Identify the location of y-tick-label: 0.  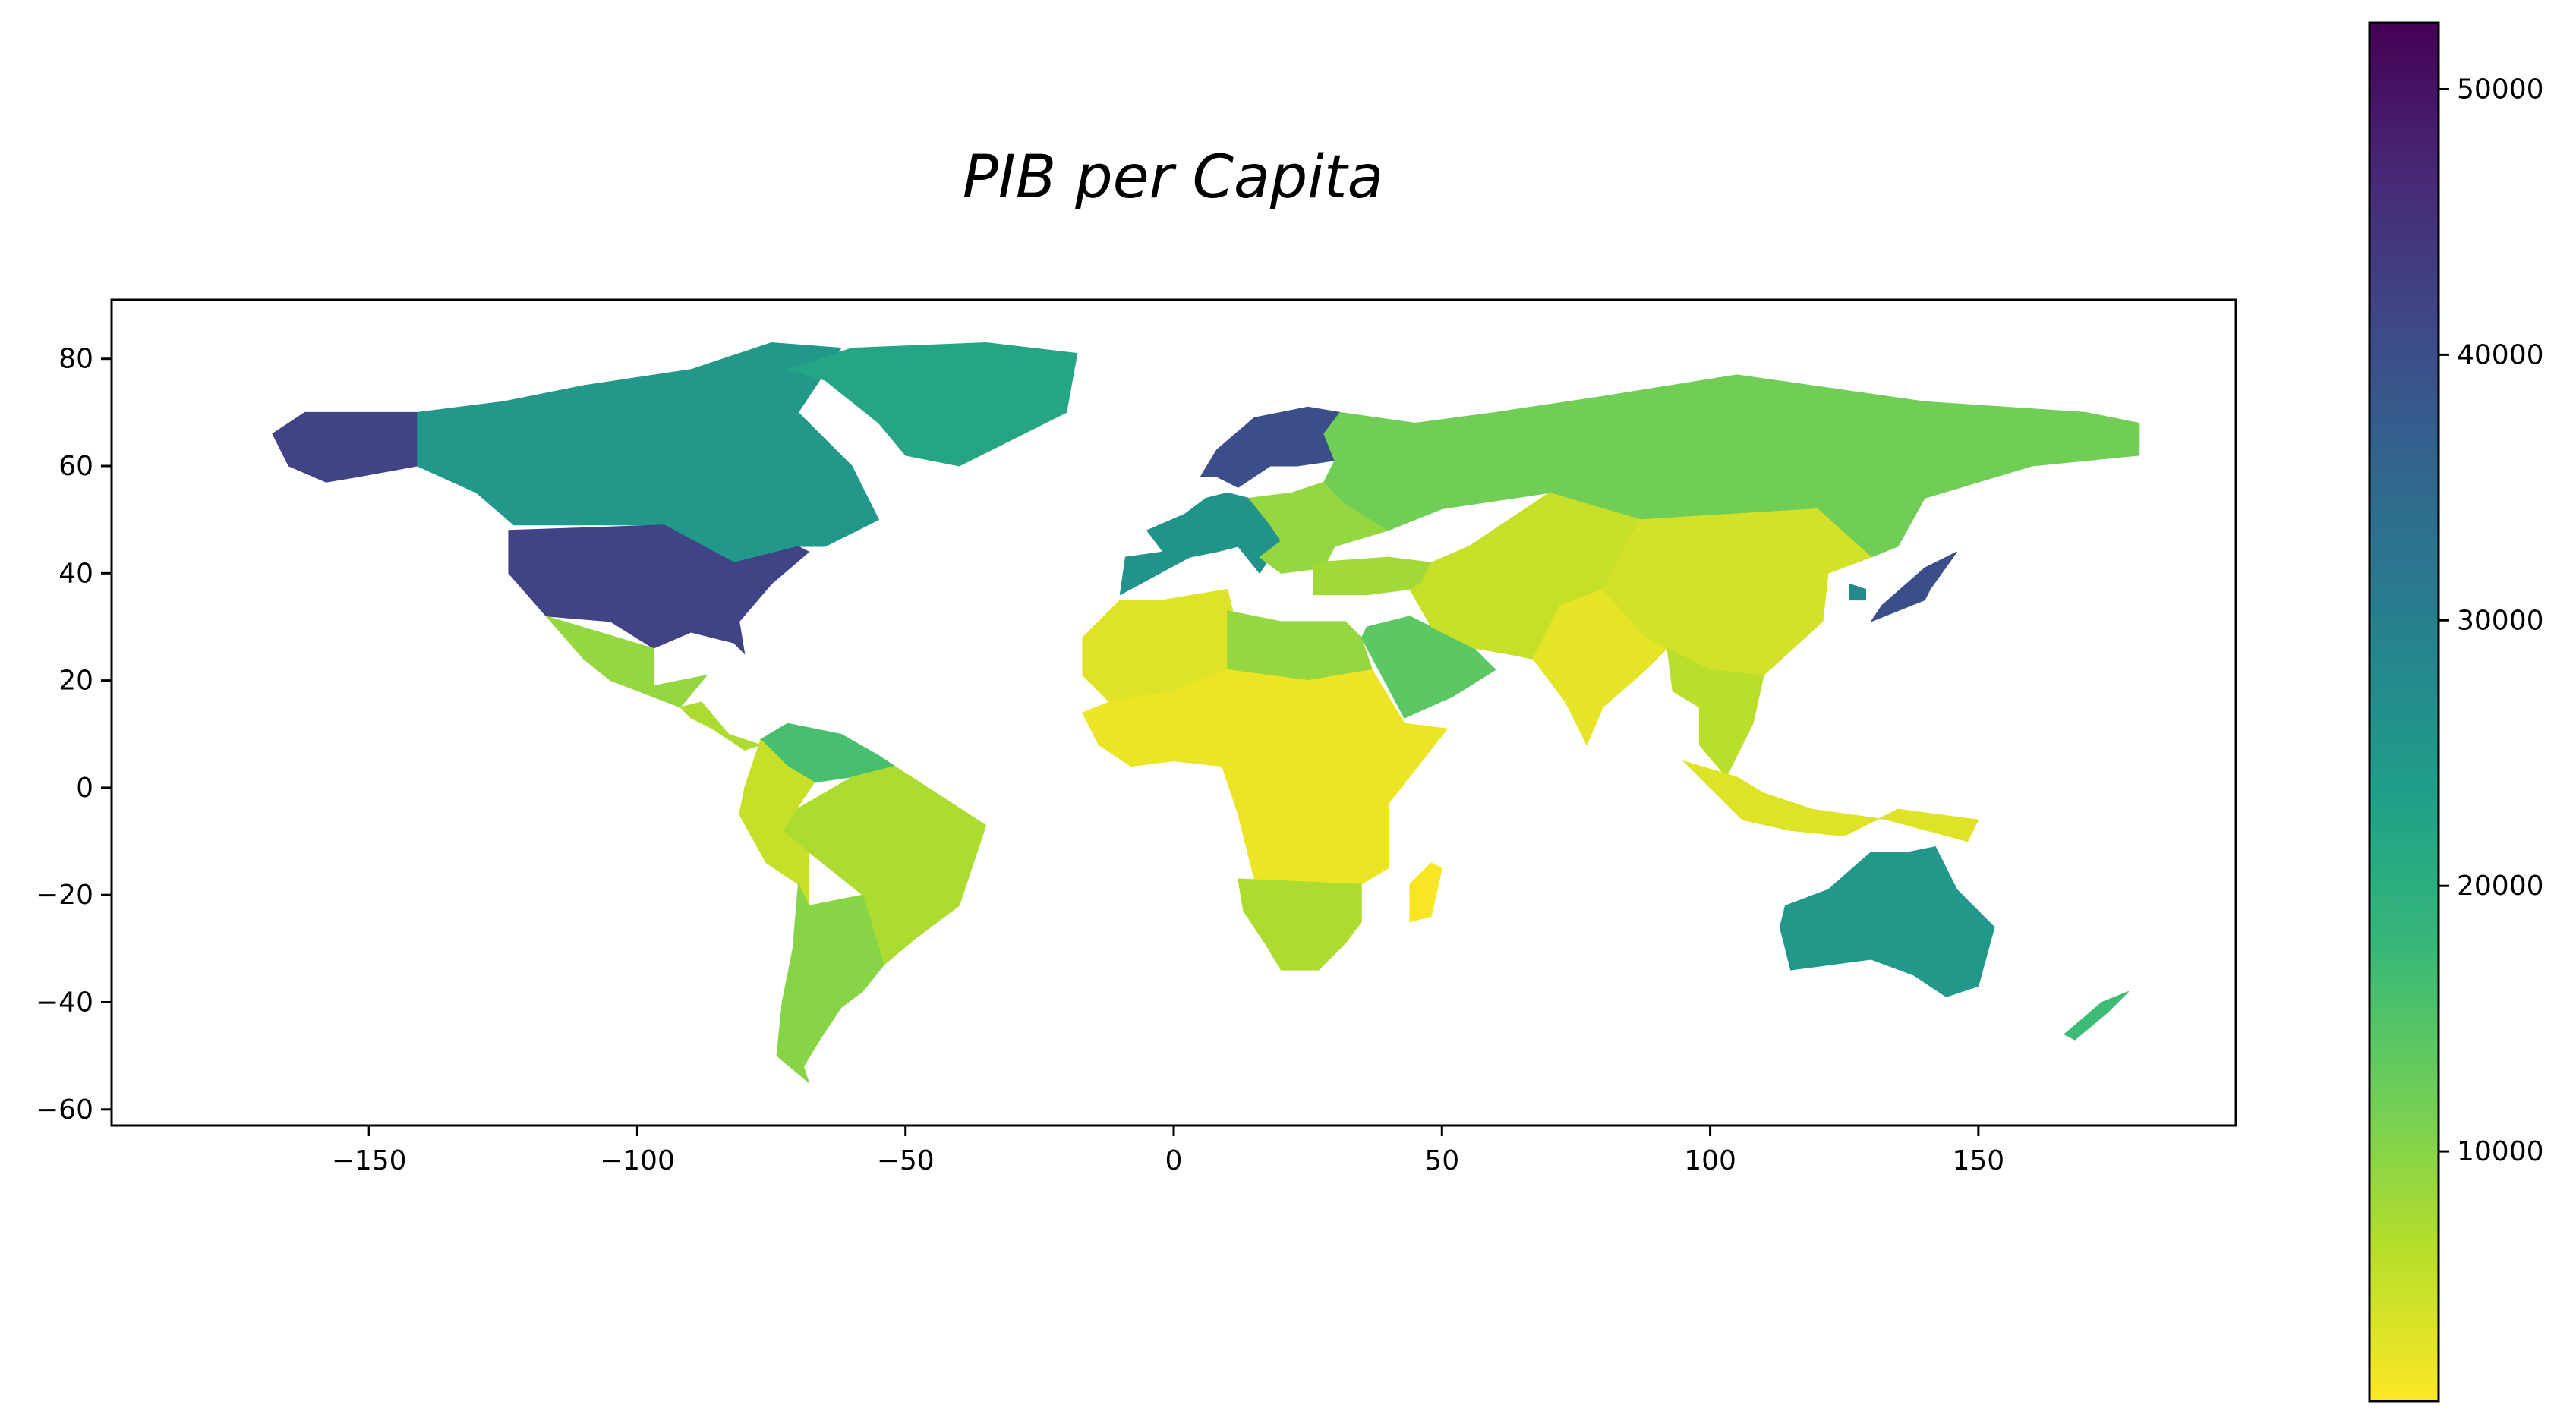
(84, 788).